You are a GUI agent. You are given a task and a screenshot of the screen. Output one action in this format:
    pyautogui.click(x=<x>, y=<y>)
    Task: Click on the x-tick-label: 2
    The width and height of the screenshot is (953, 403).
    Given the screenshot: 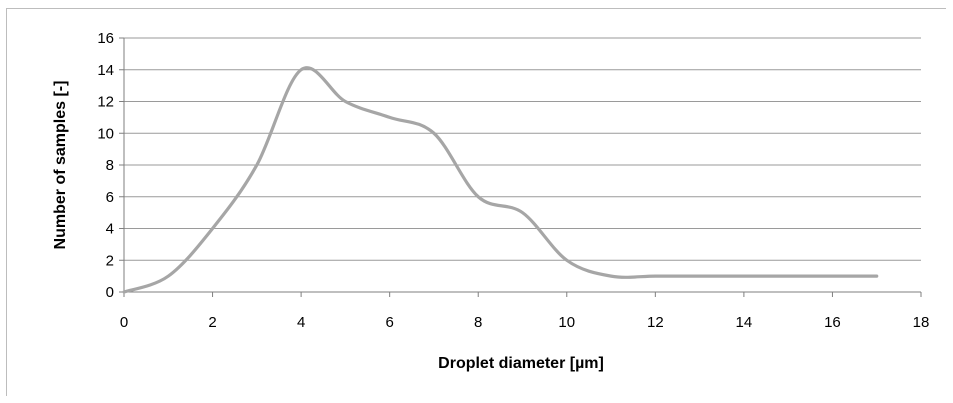 What is the action you would take?
    pyautogui.click(x=212, y=322)
    